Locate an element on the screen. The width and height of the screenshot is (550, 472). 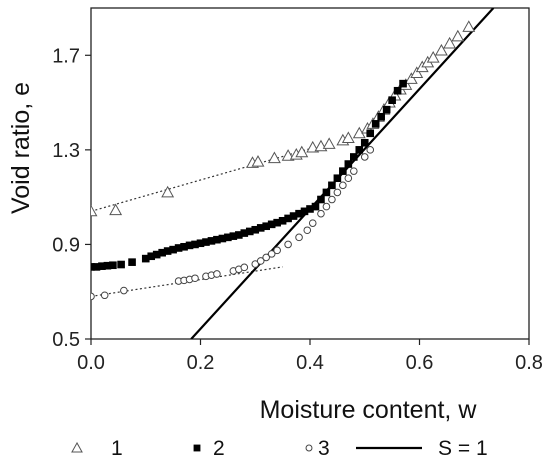
y-tick-label: 1.3 is located at coordinates (66, 151).